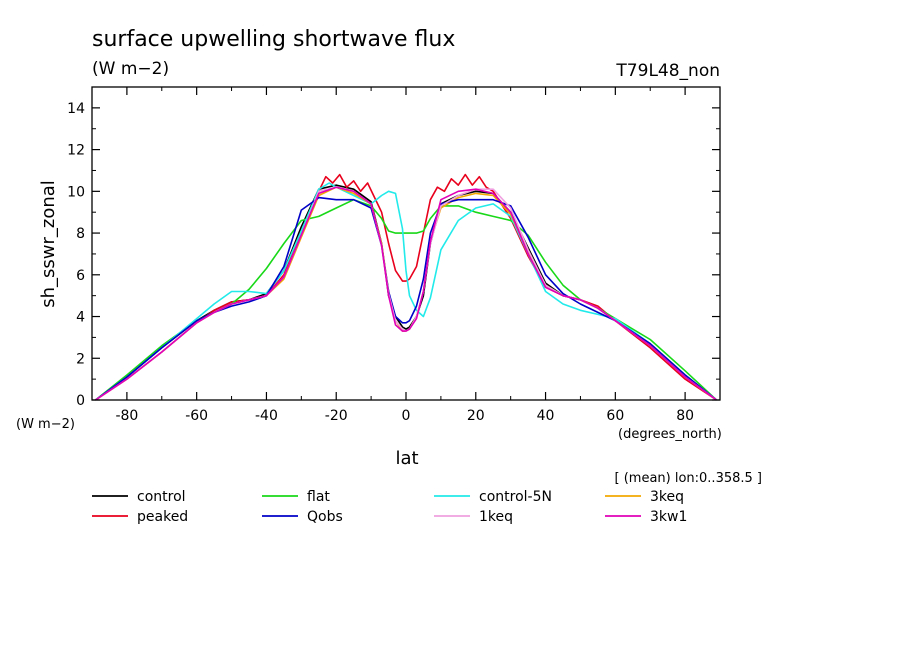 The image size is (904, 654). I want to click on x-tick-label: 80, so click(685, 416).